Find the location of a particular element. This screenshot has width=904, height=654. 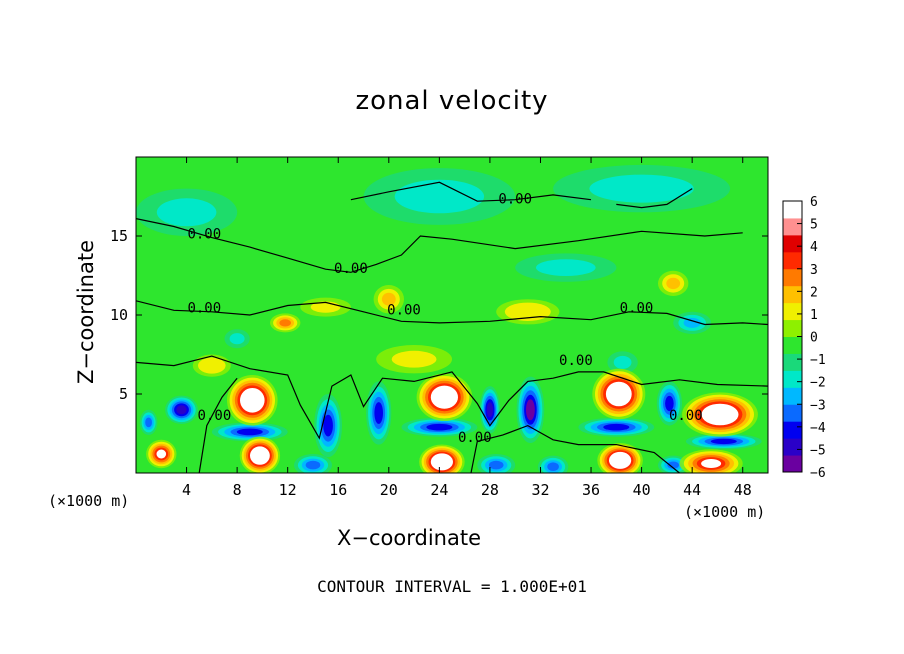

colorbar-tick-label: −5 is located at coordinates (818, 450).